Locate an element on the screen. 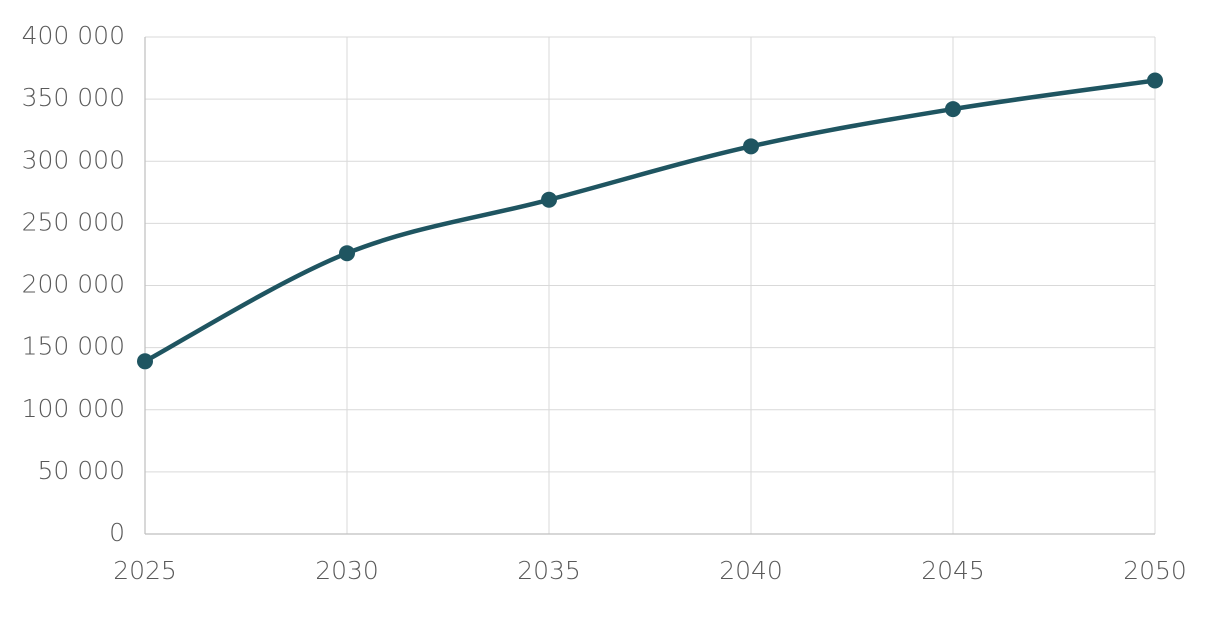 Image resolution: width=1224 pixels, height=620 pixels. y-tick-label: 150 000 is located at coordinates (73, 346).